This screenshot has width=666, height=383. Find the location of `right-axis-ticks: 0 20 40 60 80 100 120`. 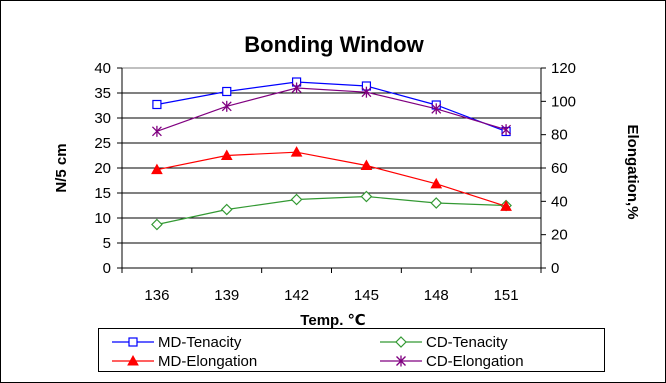

right-axis-ticks: 0 20 40 60 80 100 120 is located at coordinates (558, 168).